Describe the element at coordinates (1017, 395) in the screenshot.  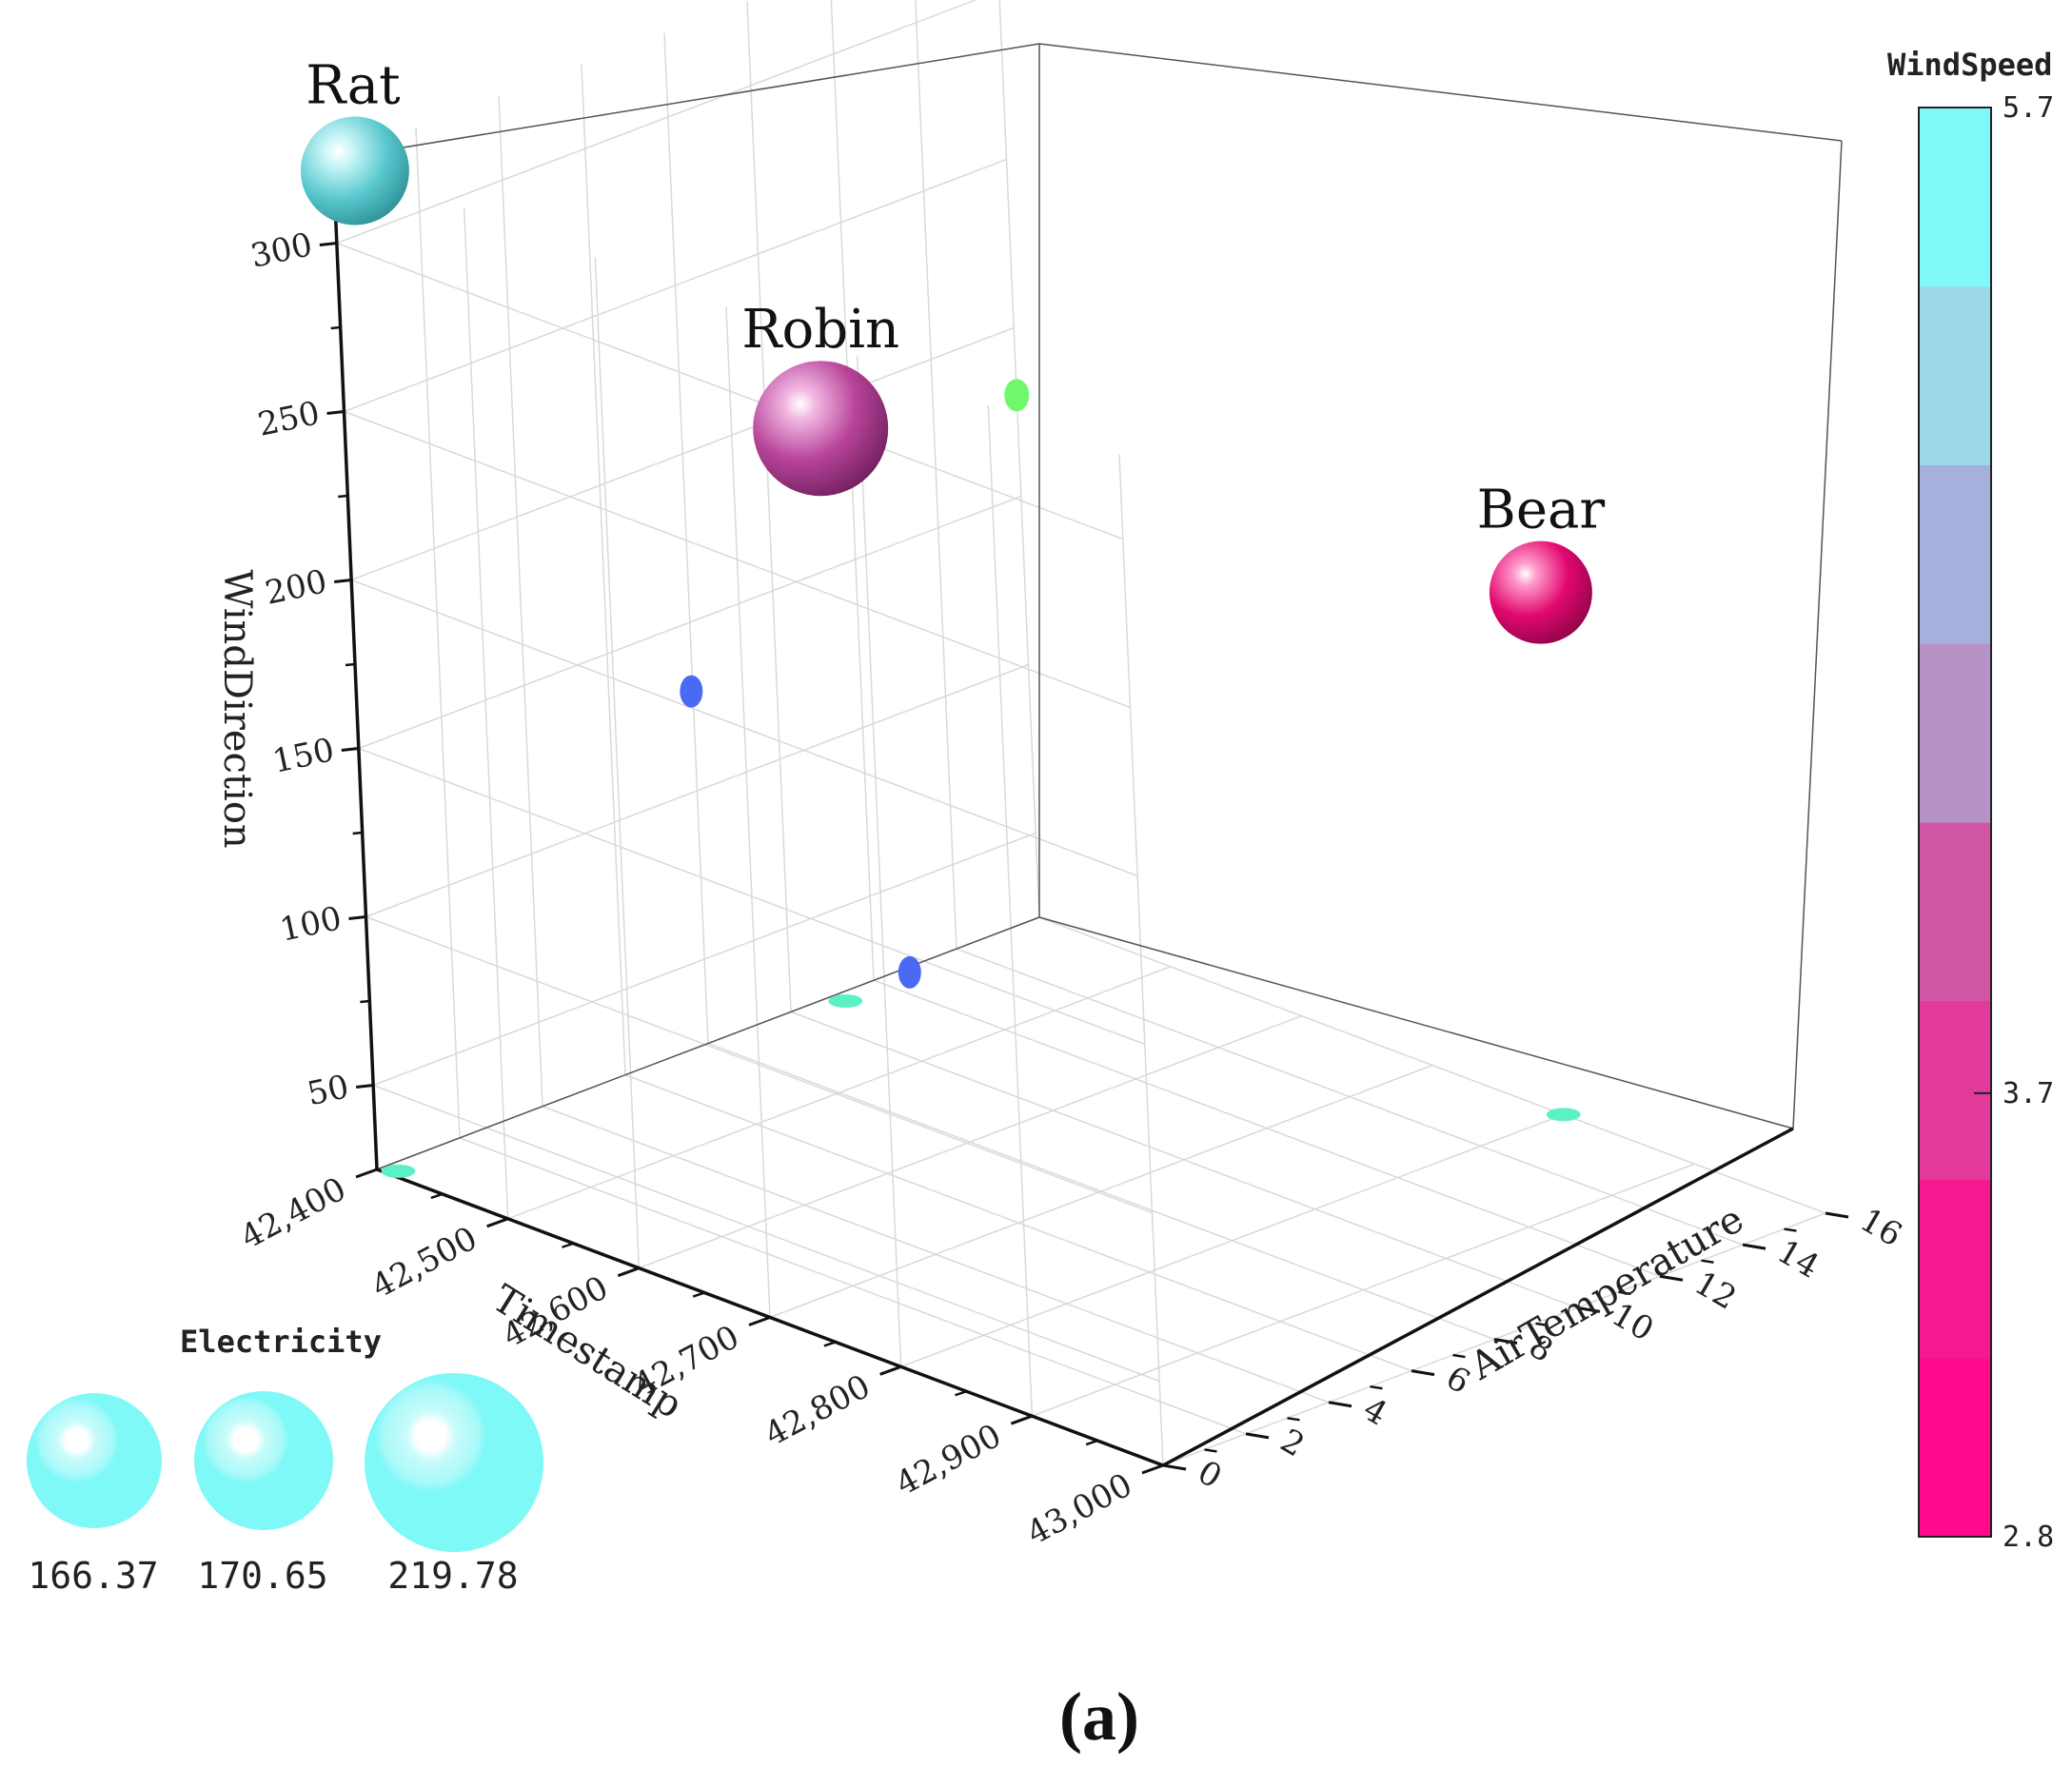
I see `side-wall-projection` at that location.